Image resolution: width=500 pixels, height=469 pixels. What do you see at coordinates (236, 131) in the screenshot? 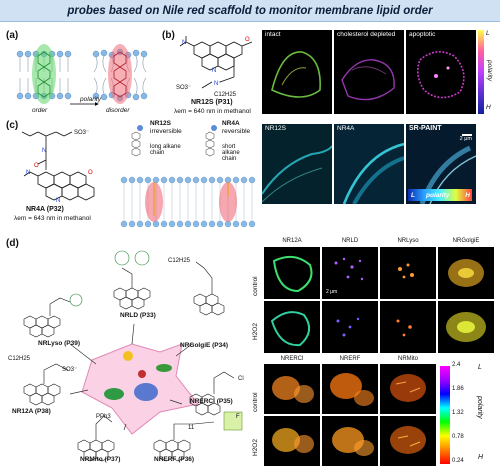
I see `nr4a-binding-sub: reversible` at bounding box center [236, 131].